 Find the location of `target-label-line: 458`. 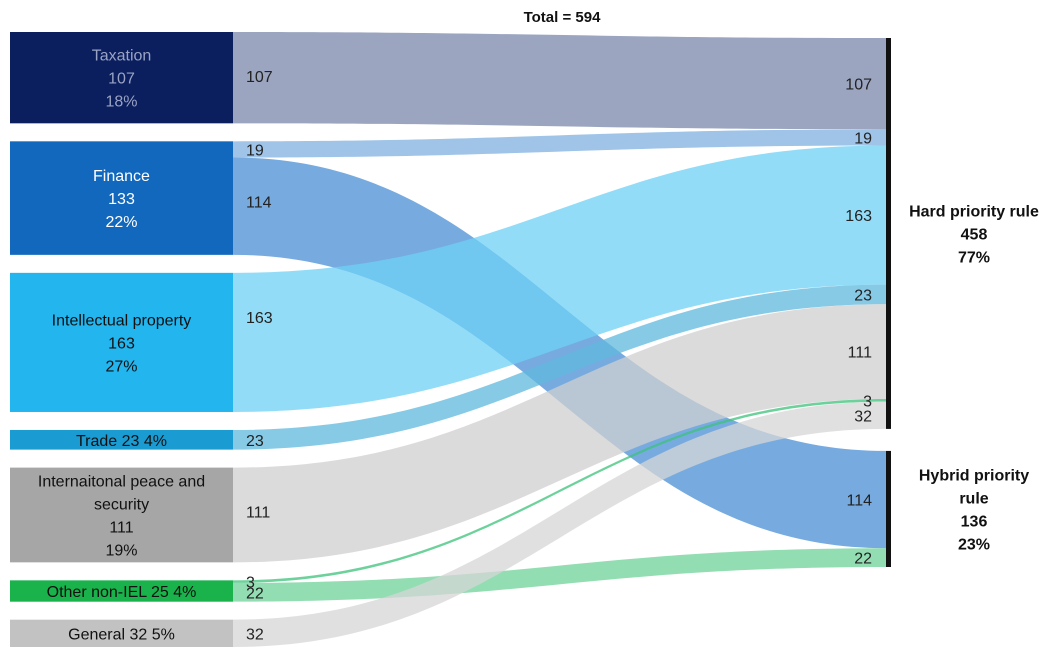

target-label-line: 458 is located at coordinates (974, 234).